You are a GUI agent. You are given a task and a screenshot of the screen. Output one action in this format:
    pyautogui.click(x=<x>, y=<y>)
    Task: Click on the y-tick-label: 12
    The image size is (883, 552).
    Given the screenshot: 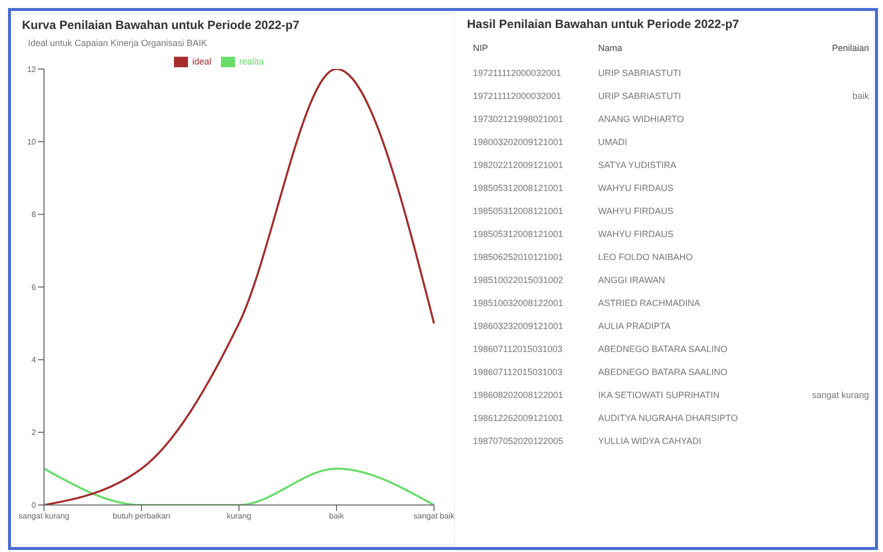 What is the action you would take?
    pyautogui.click(x=32, y=69)
    